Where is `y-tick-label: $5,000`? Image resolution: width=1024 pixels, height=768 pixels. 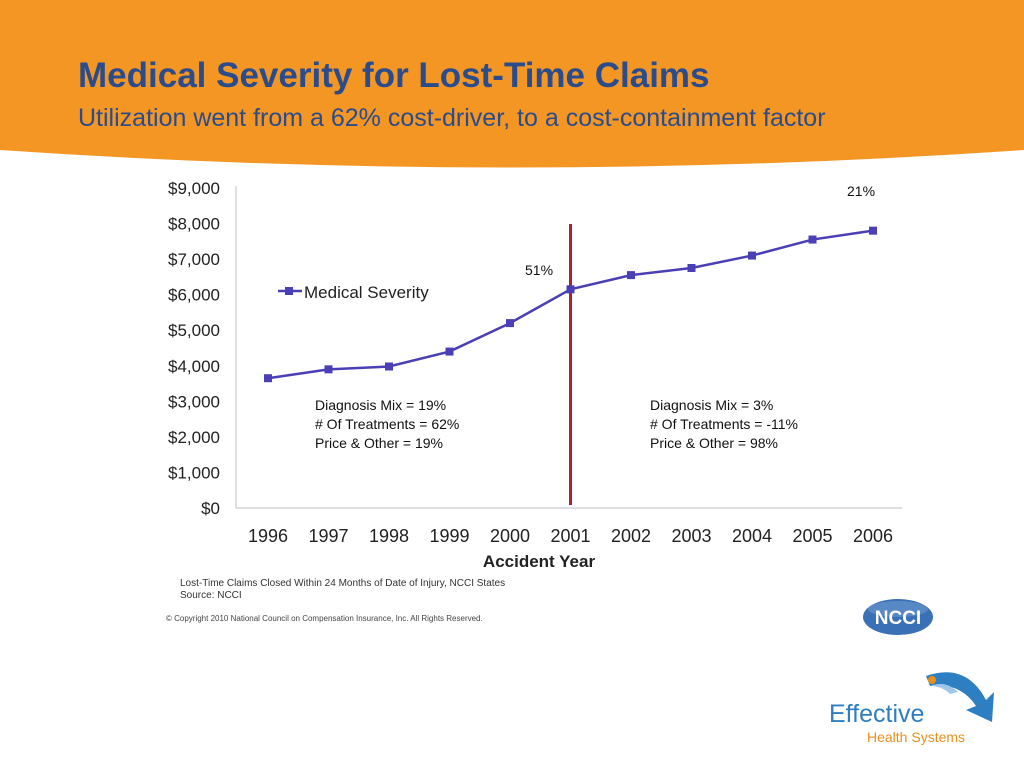
y-tick-label: $5,000 is located at coordinates (194, 330).